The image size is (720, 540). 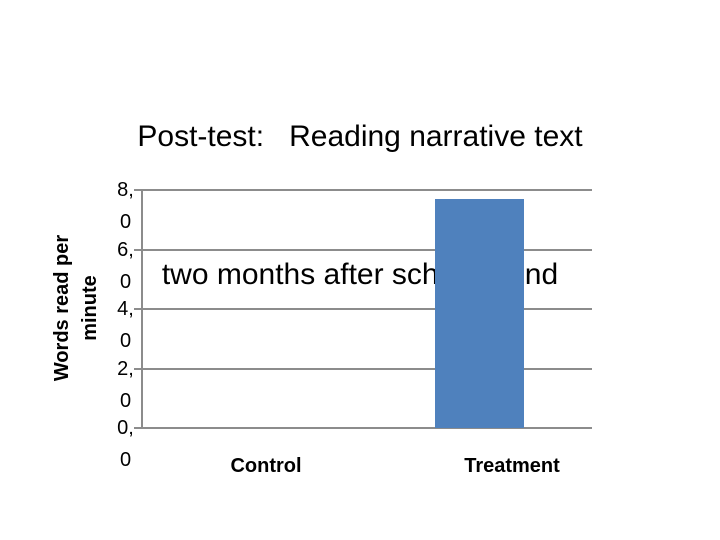 I want to click on y-axis-title-line1: Words read per, so click(x=62, y=308).